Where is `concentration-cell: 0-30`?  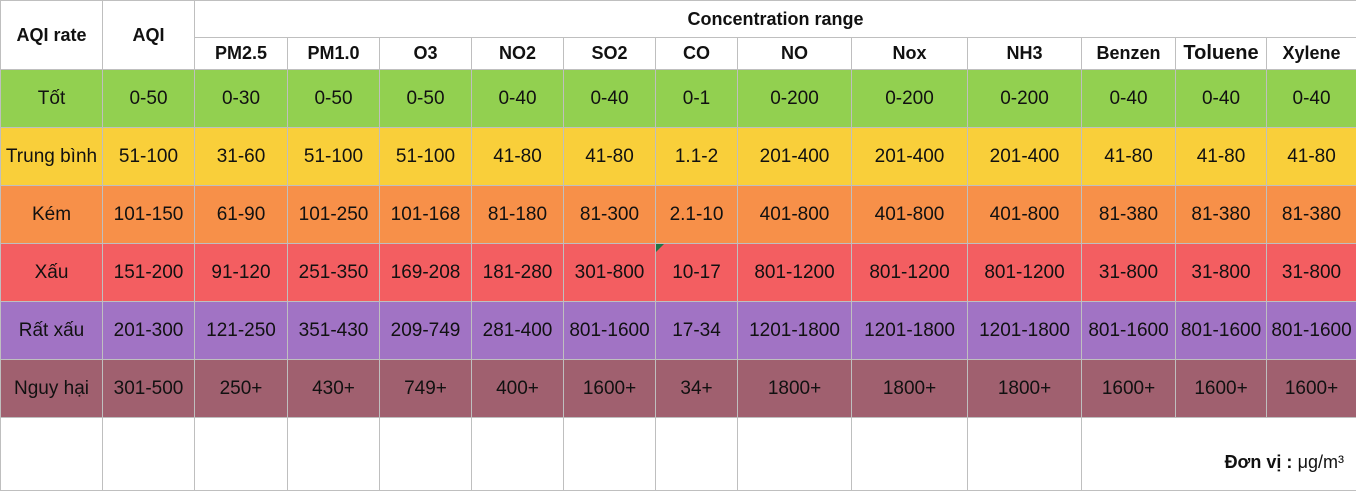 concentration-cell: 0-30 is located at coordinates (241, 99).